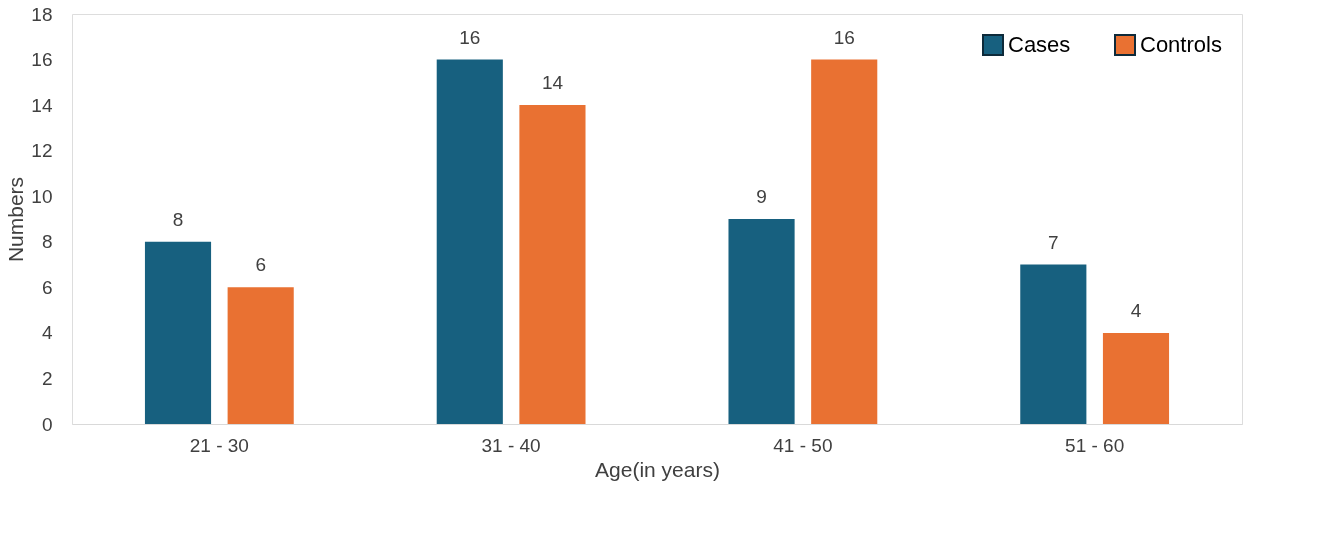 This screenshot has width=1330, height=556. Describe the element at coordinates (1181, 44) in the screenshot. I see `legend-label: Controls` at that location.